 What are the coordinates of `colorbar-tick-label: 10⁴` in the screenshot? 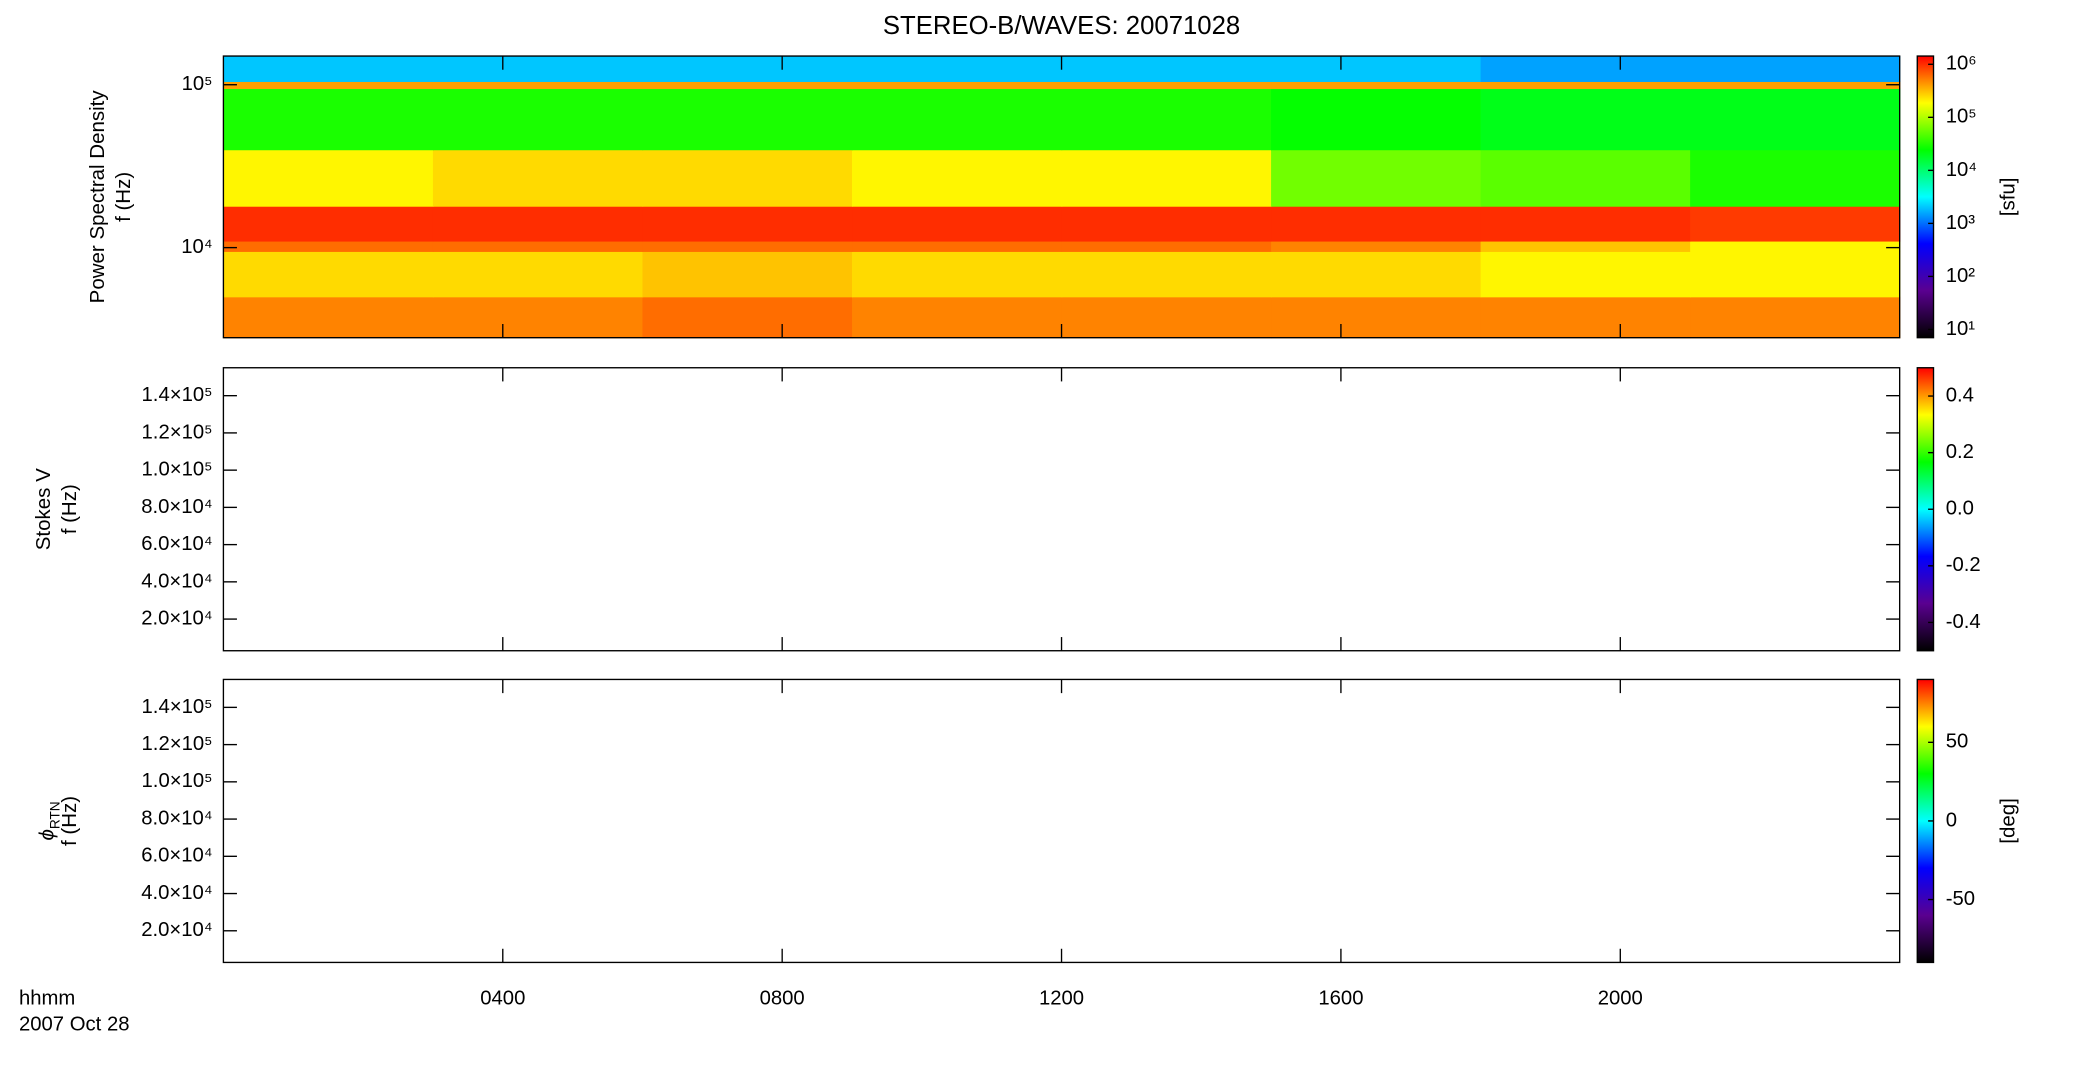 It's located at (1961, 170).